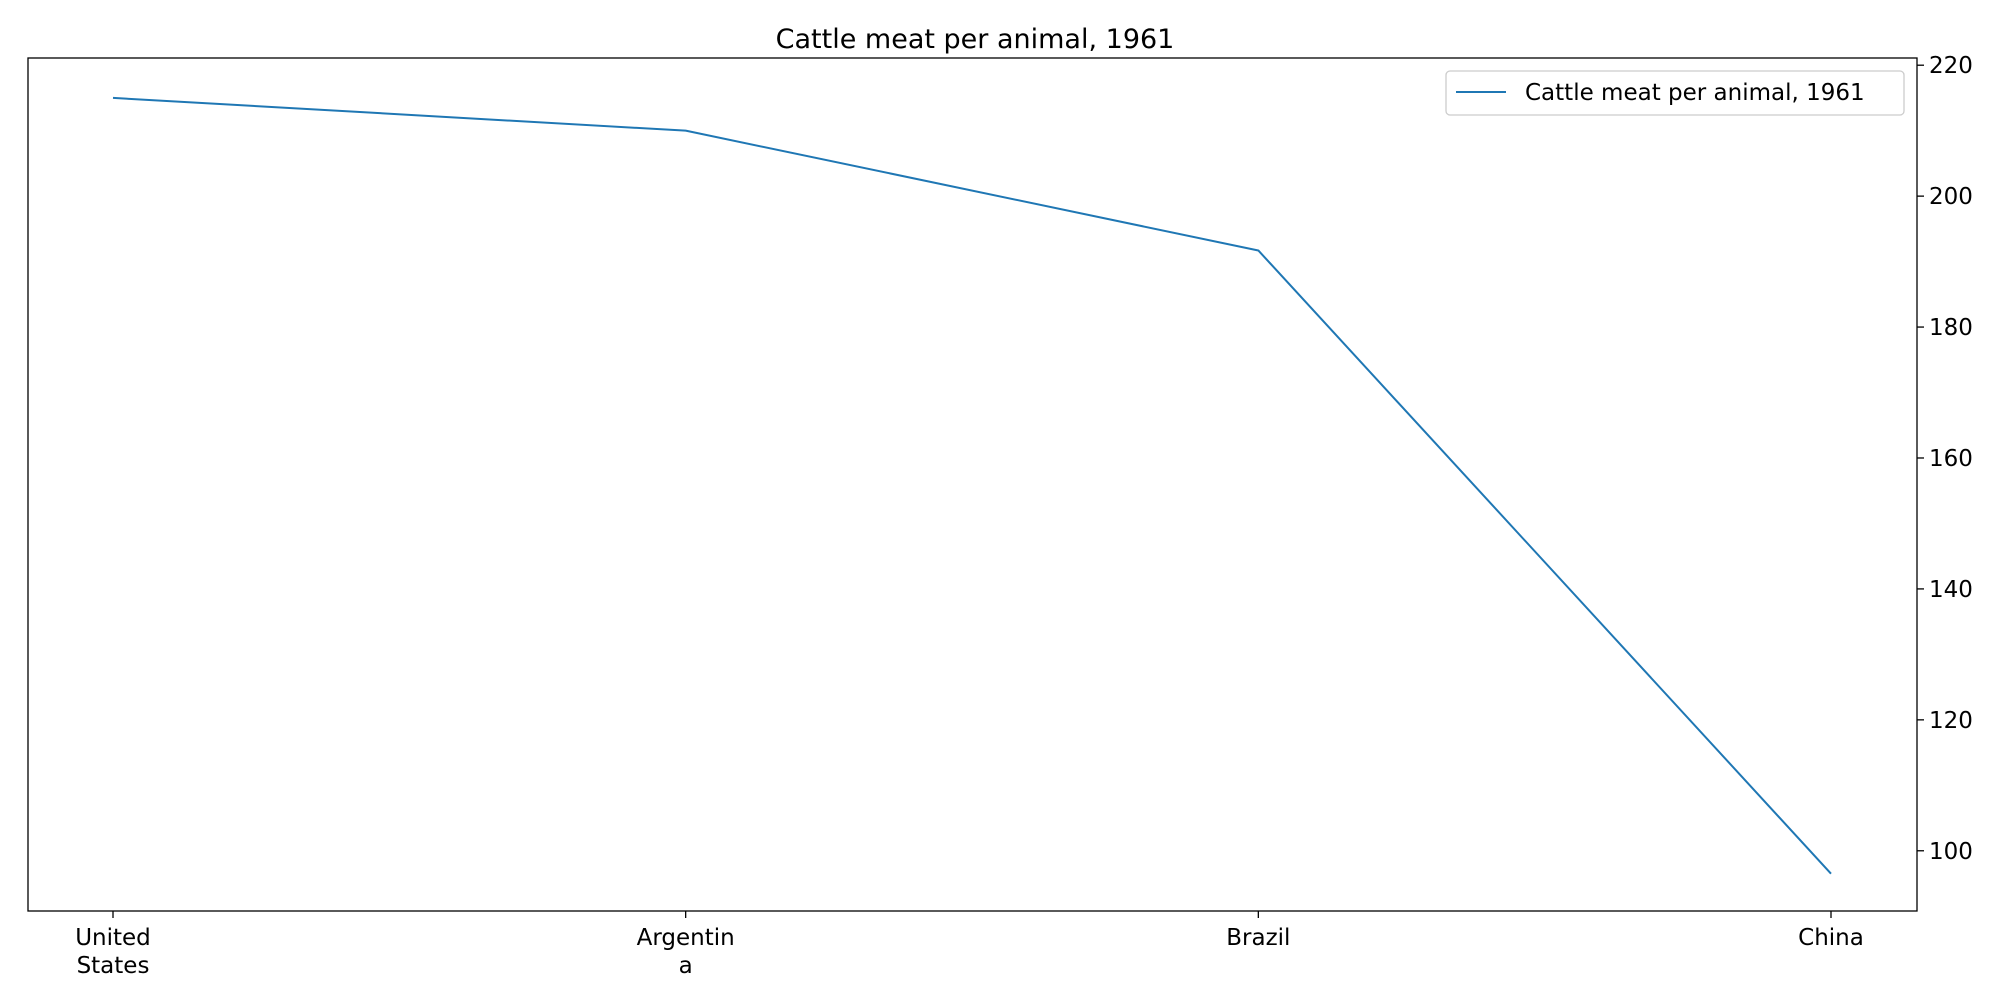  I want to click on x-tick-label: United States, so click(113, 952).